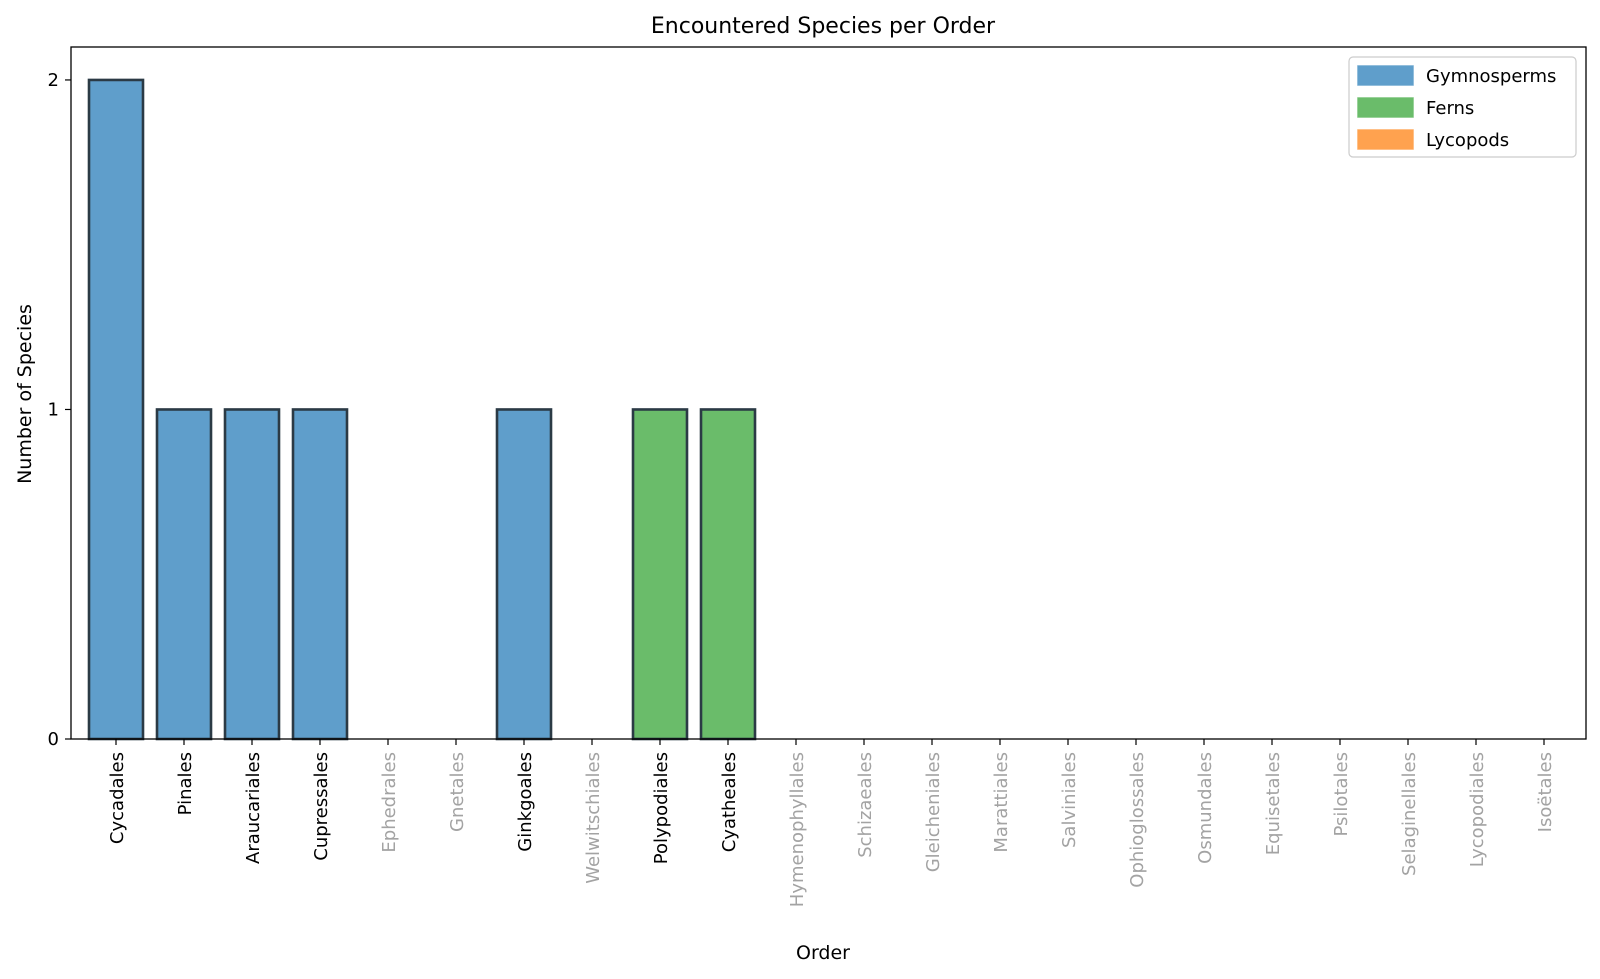 This screenshot has width=1600, height=979. I want to click on legend-label-ferns: Ferns, so click(1450, 108).